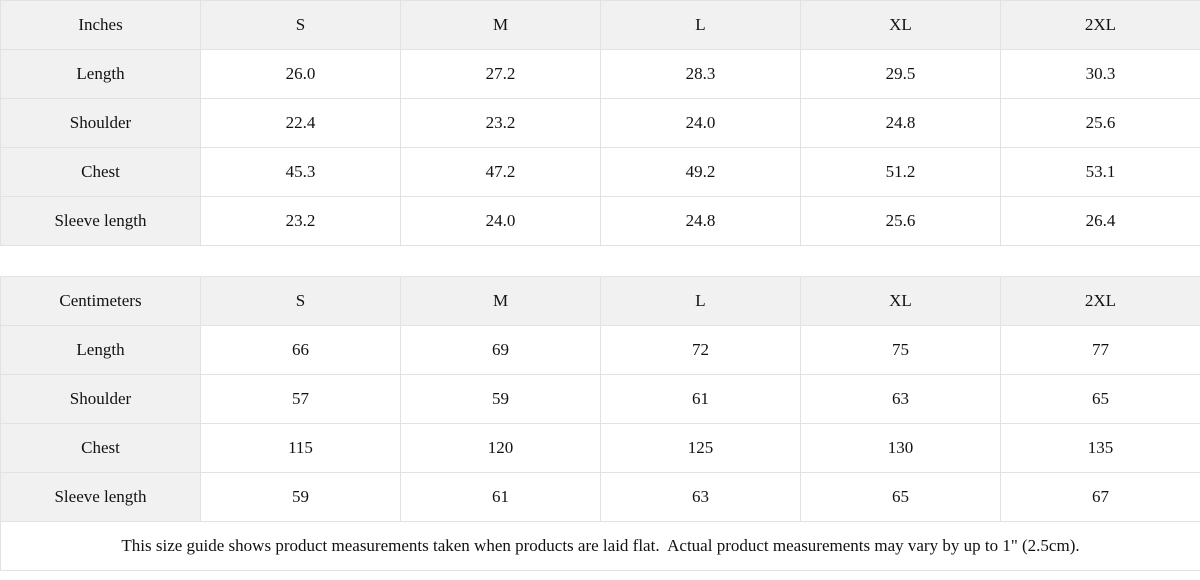 Image resolution: width=1200 pixels, height=580 pixels. I want to click on value-cell: 45.3, so click(300, 172).